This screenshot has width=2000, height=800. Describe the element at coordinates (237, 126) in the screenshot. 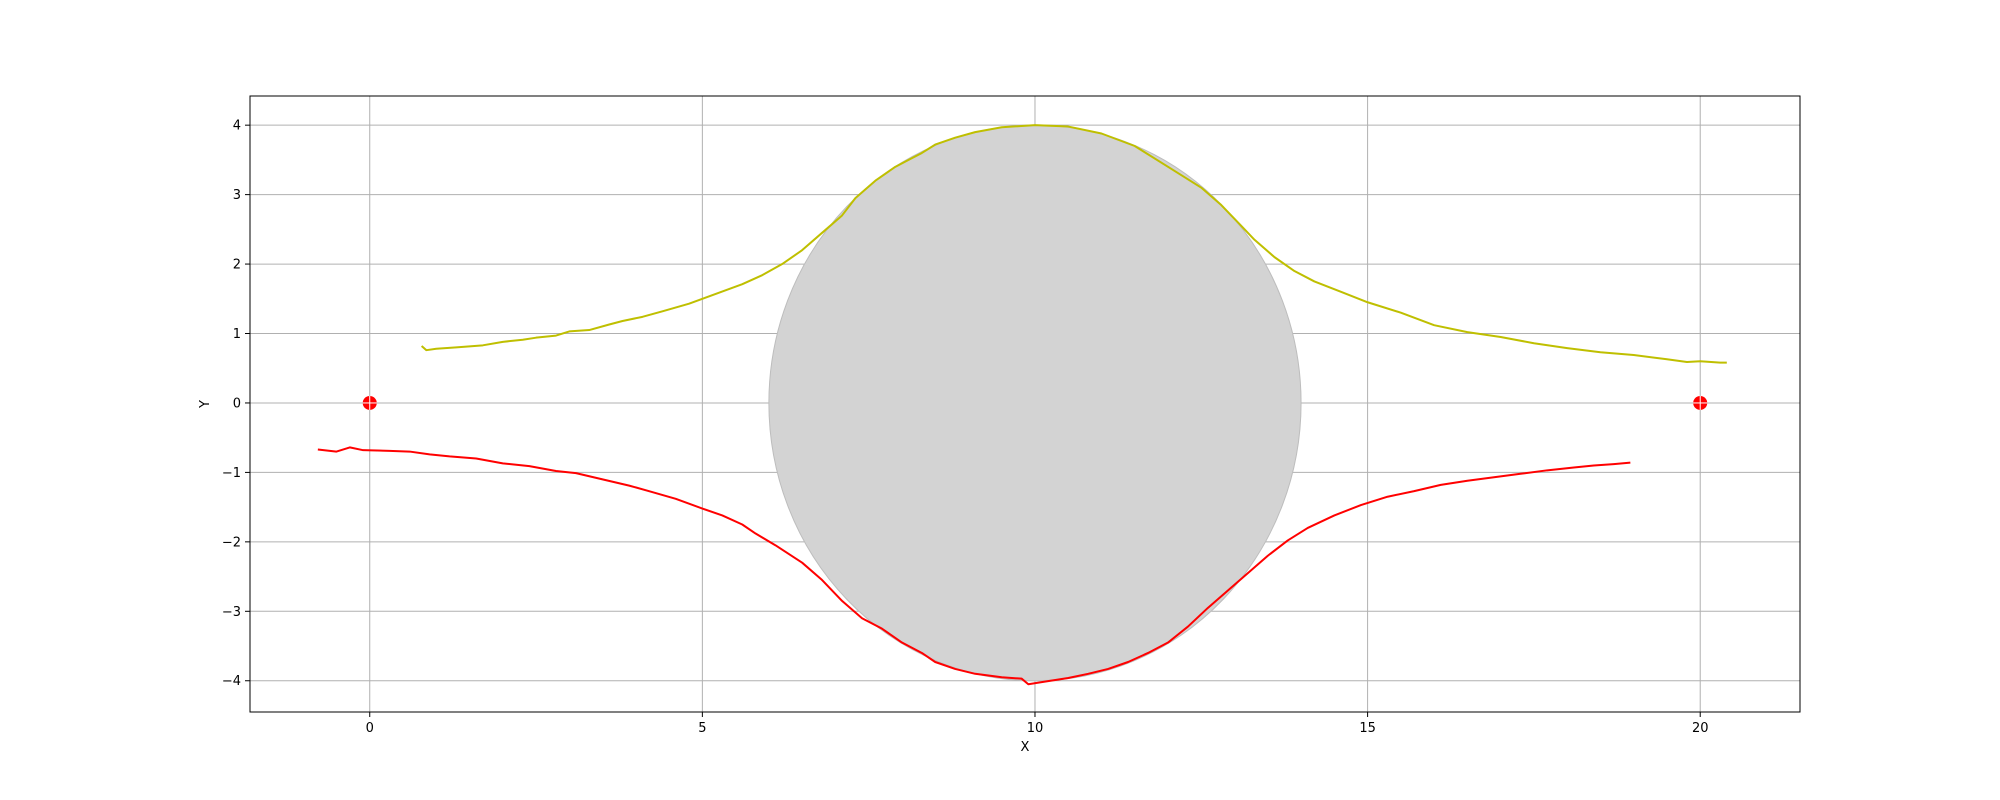

I see `y-tick-label: 4` at that location.